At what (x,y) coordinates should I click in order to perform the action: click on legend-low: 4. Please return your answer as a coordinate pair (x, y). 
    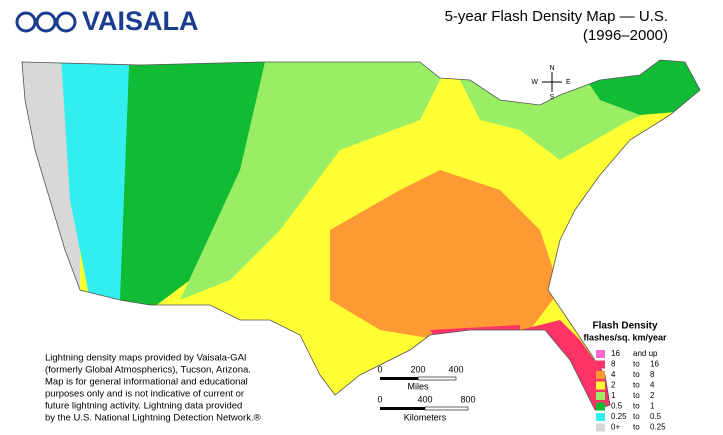
    Looking at the image, I should click on (613, 374).